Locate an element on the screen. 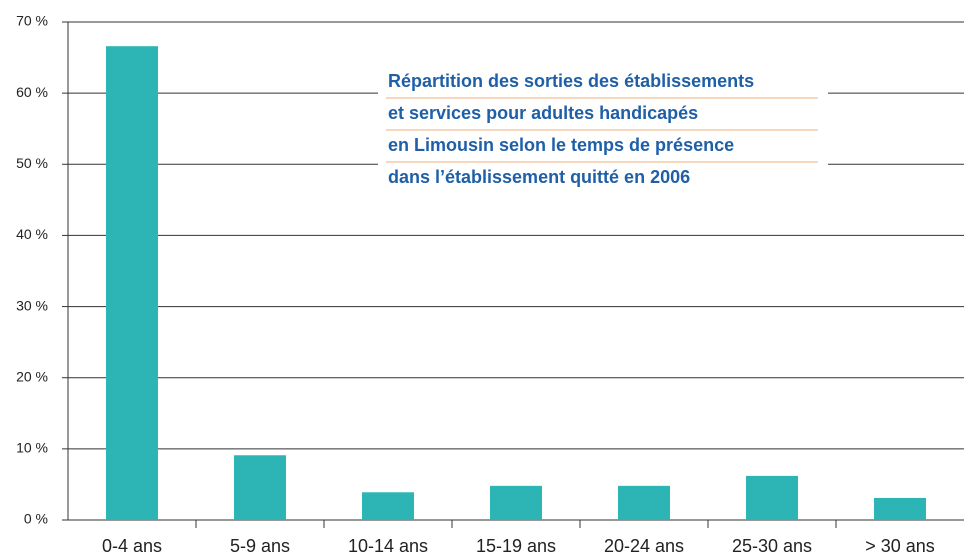 The width and height of the screenshot is (964, 560). x-tick-label: 20-24 ans is located at coordinates (644, 546).